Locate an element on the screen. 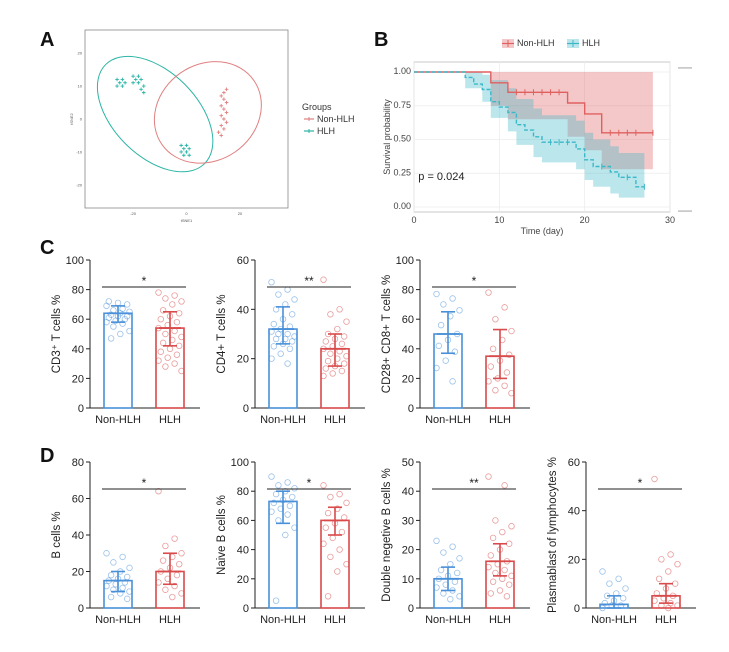  tsne-ylabel: tSNE2 is located at coordinates (71, 118).